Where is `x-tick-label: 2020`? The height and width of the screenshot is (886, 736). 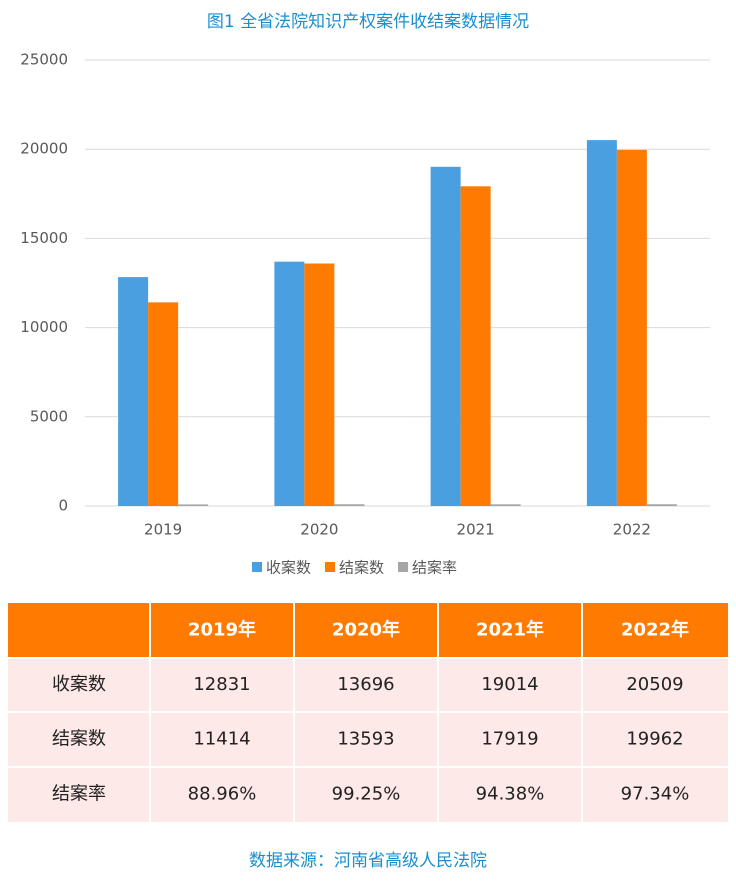 x-tick-label: 2020 is located at coordinates (319, 530).